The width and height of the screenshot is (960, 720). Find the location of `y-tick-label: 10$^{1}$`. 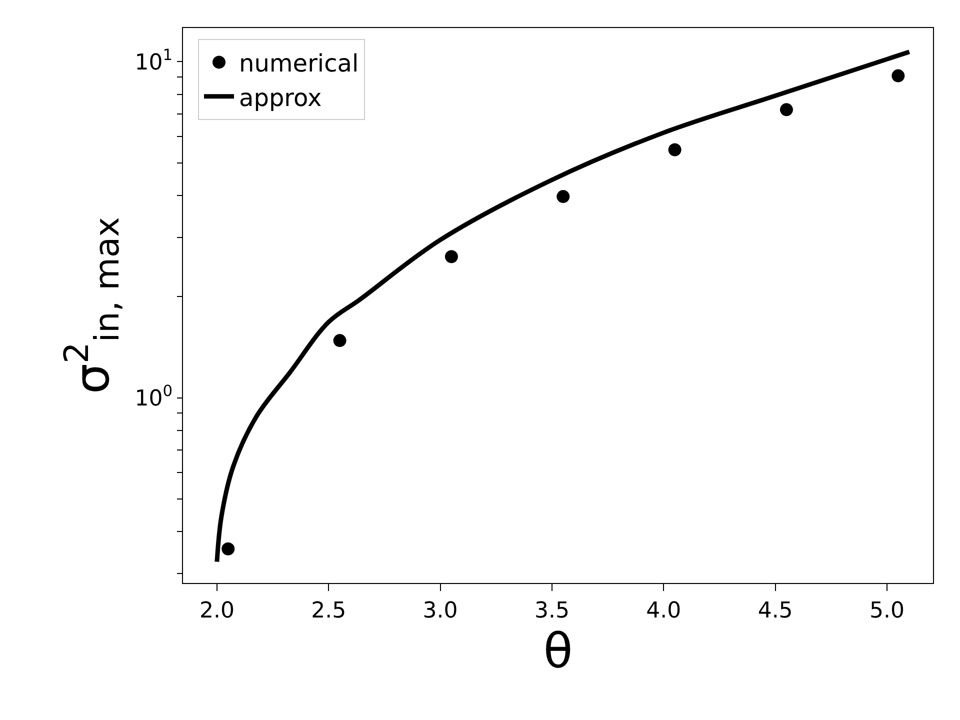

y-tick-label: 10$^{1}$ is located at coordinates (153, 61).